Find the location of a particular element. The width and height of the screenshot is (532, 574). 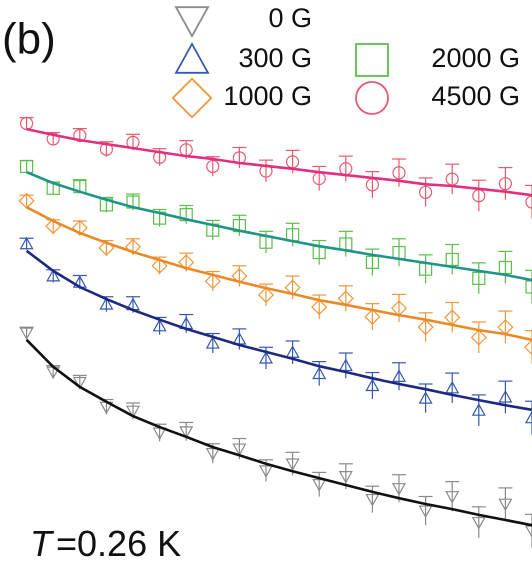

annotation-symbol: T is located at coordinates (42, 543).